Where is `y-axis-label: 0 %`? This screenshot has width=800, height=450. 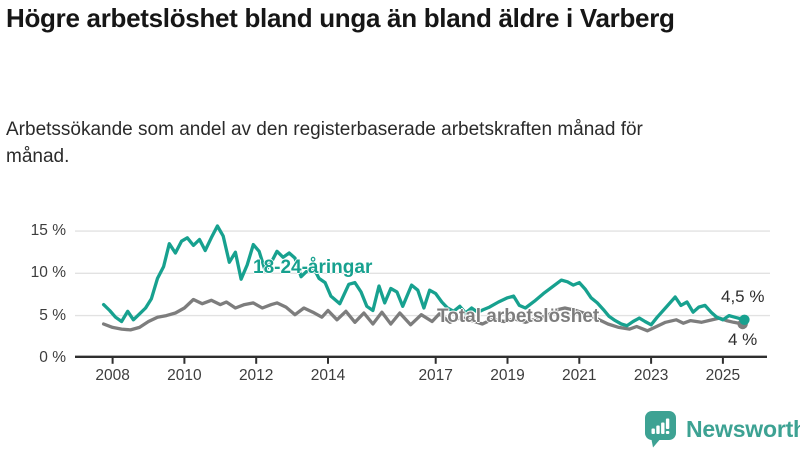 y-axis-label: 0 % is located at coordinates (52, 357).